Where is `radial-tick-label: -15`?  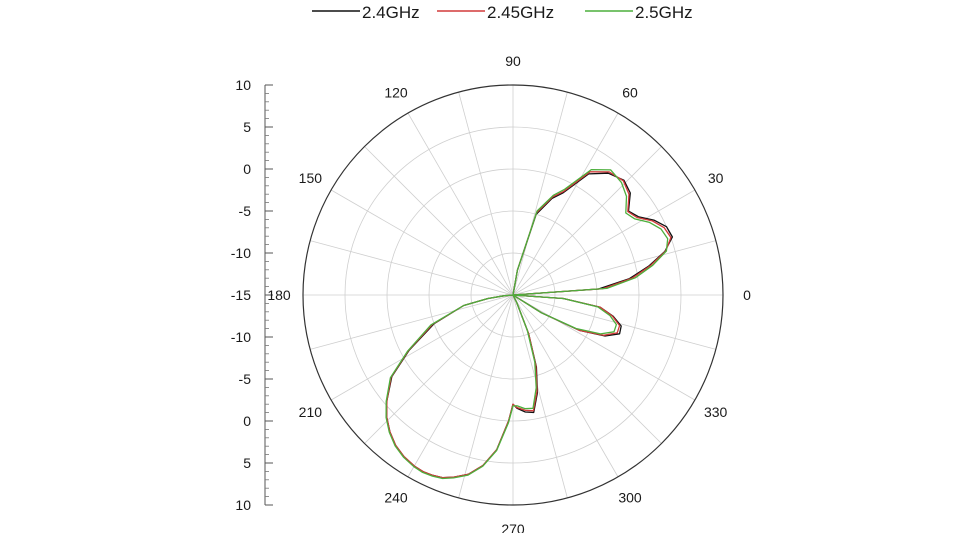
radial-tick-label: -15 is located at coordinates (241, 295).